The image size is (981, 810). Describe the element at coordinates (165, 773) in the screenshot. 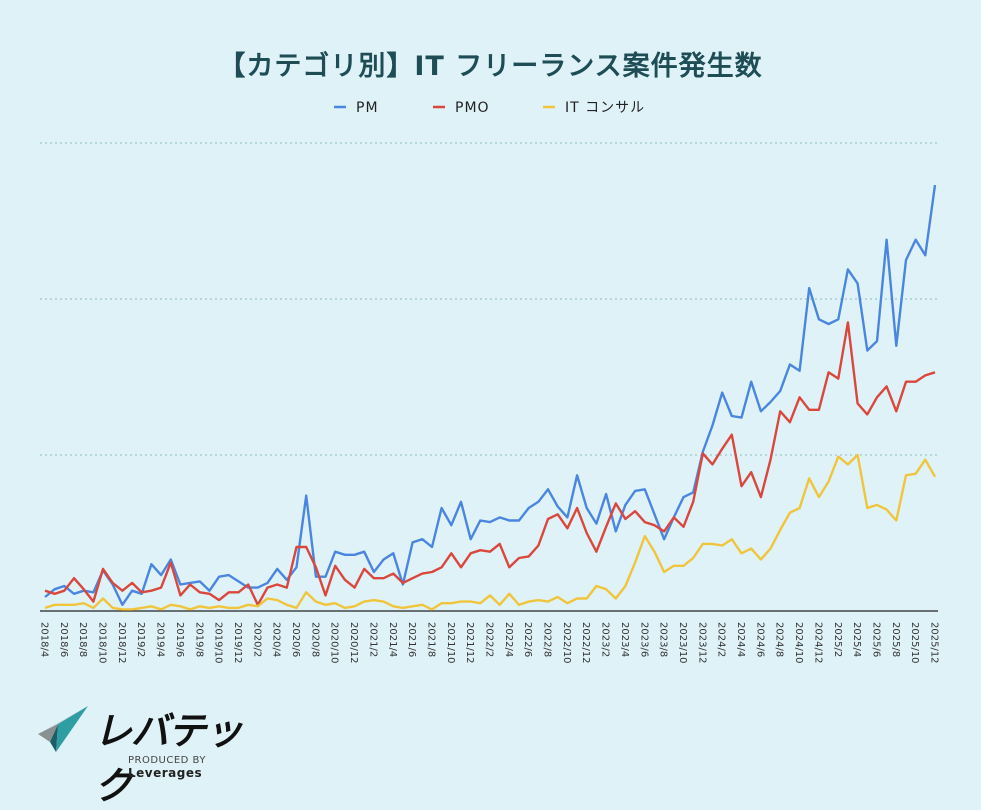

I see `company-name: Leverages` at that location.